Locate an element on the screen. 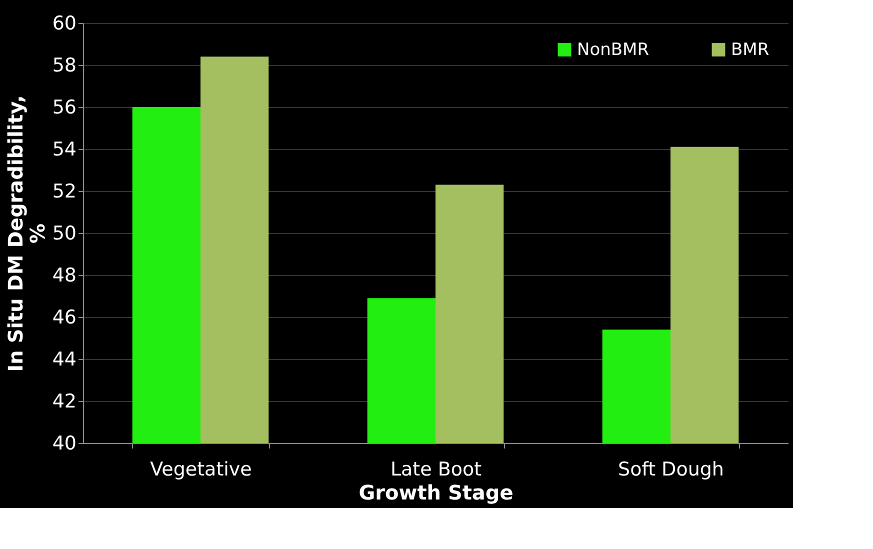  x-tick-label: Late Boot is located at coordinates (436, 469).